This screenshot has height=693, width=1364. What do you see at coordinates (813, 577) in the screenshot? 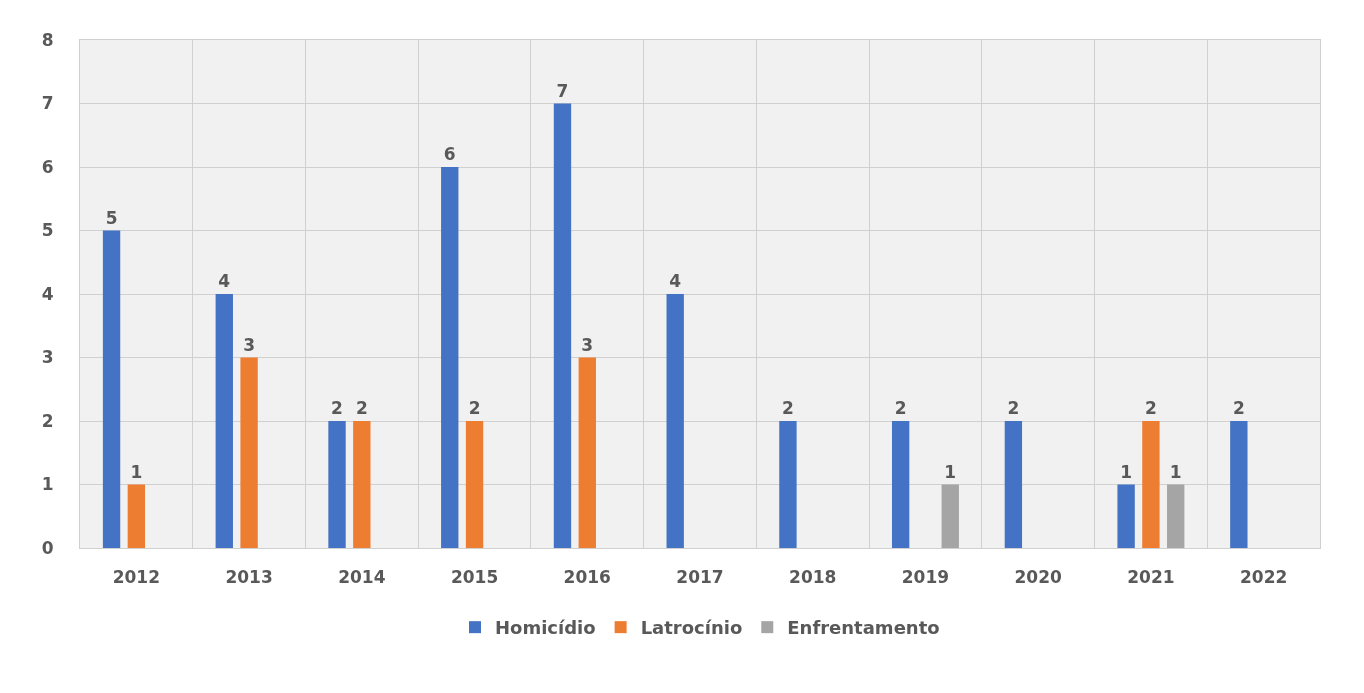
I see `x-tick-label: 2018` at bounding box center [813, 577].